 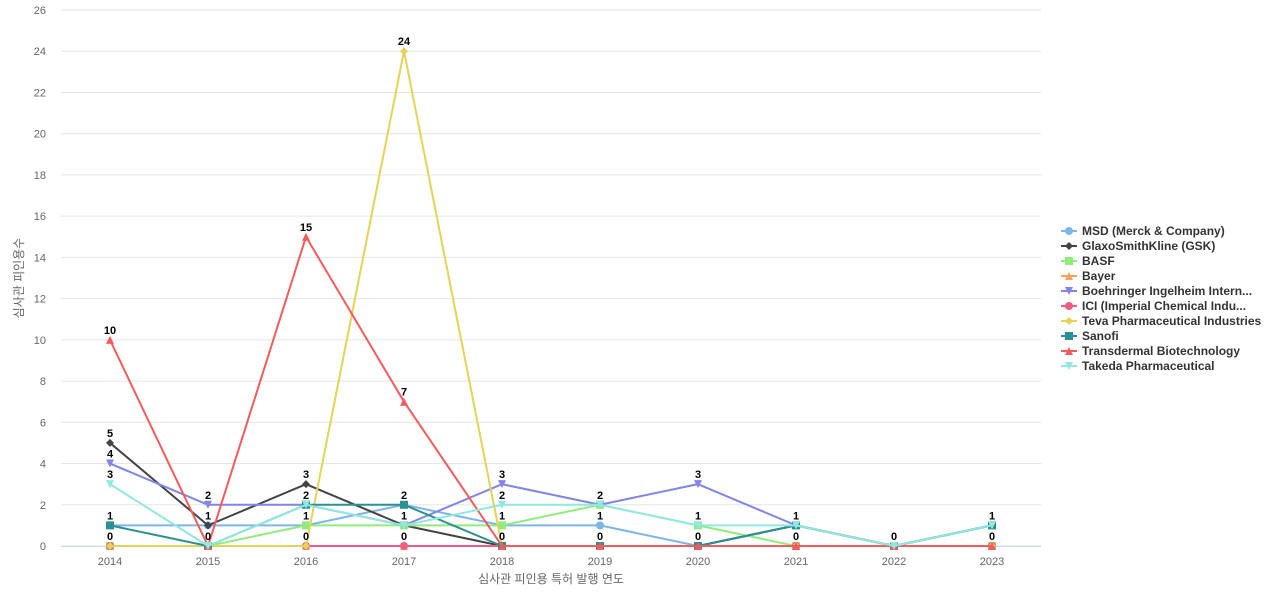 I want to click on legend-label: MSD (Merck & Company), so click(x=1153, y=231).